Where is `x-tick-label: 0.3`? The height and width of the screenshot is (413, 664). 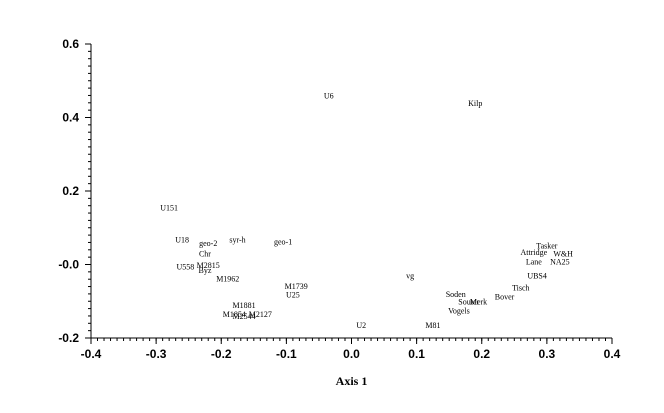 x-tick-label: 0.3 is located at coordinates (547, 354).